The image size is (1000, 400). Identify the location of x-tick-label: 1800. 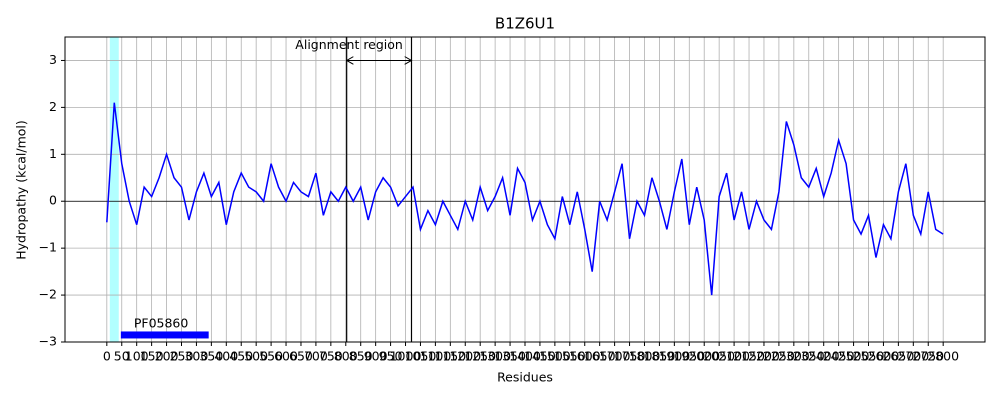
(645, 356).